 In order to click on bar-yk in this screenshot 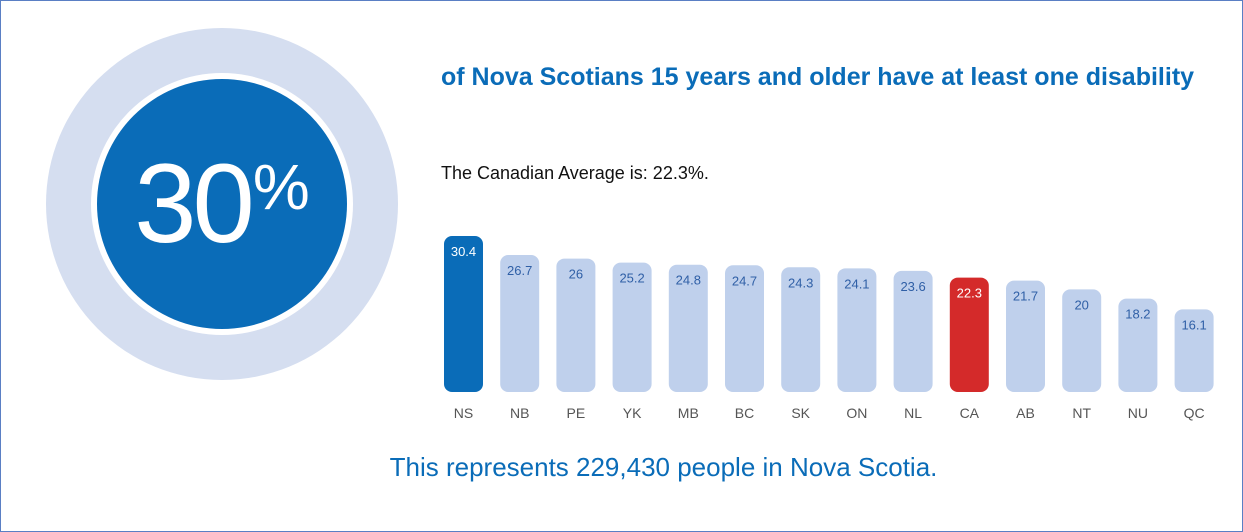, I will do `click(632, 327)`.